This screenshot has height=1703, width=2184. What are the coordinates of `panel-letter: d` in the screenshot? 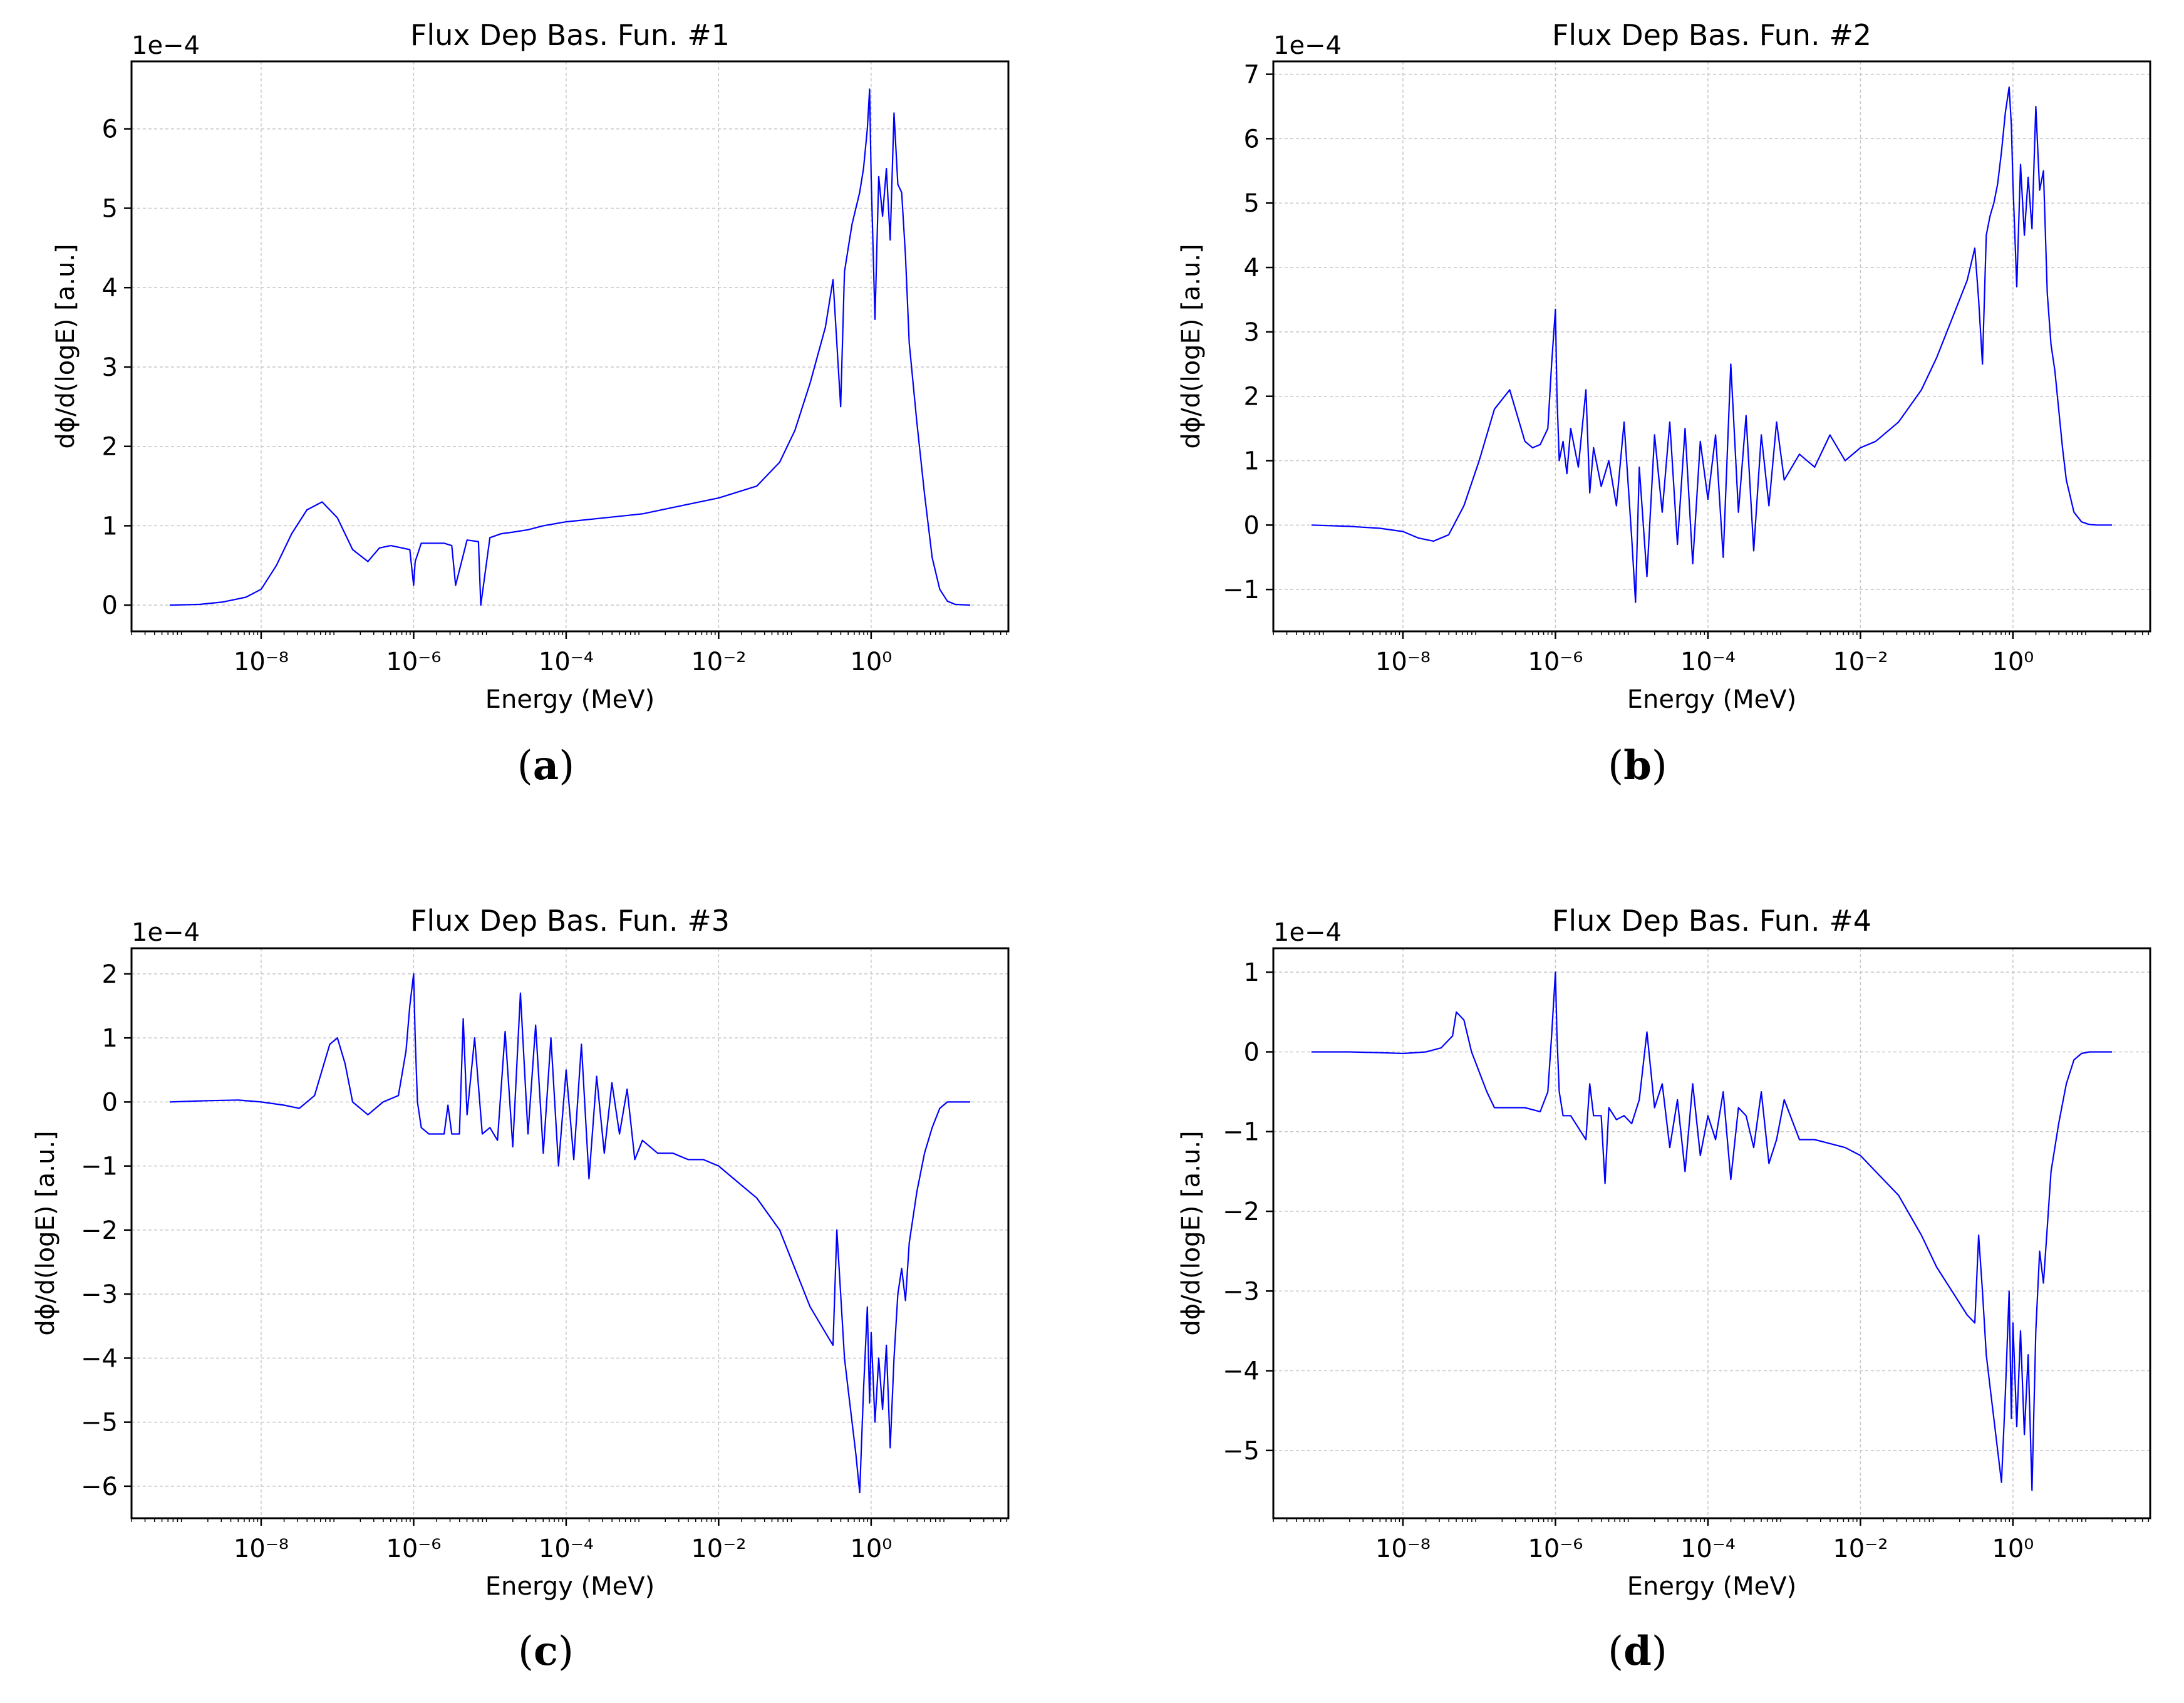 It's located at (1637, 1652).